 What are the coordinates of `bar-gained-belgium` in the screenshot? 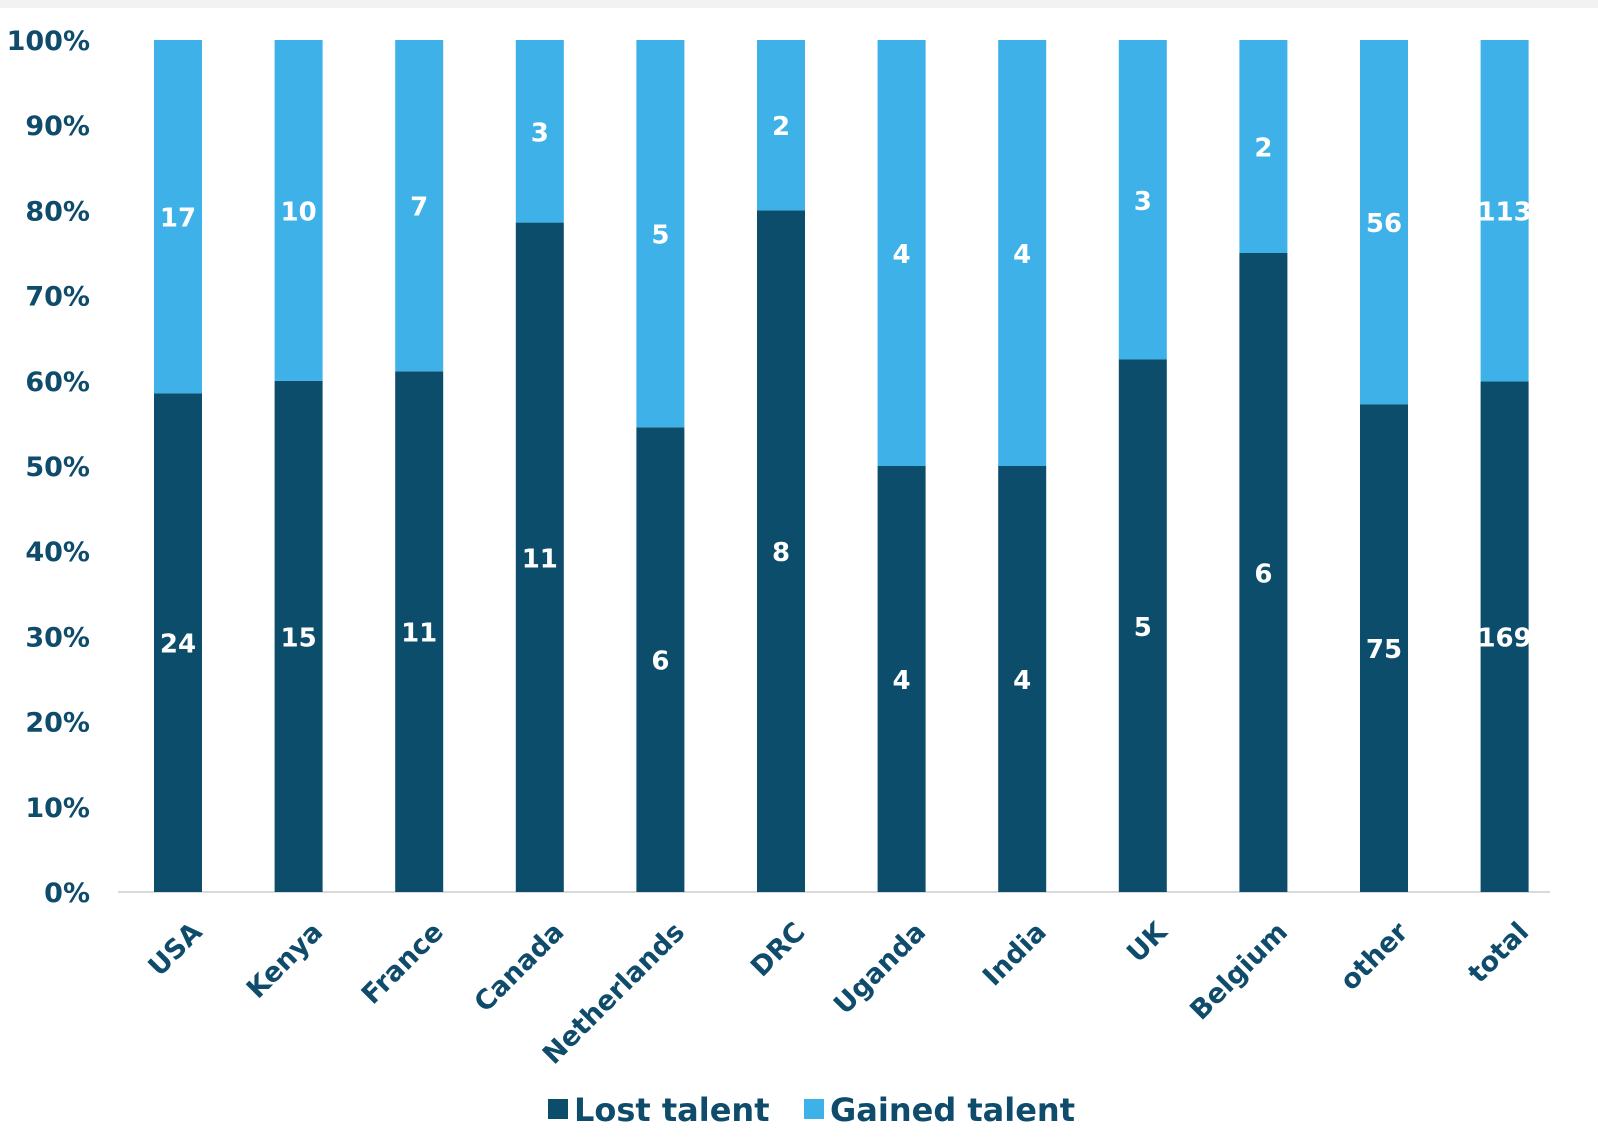 It's located at (1263, 146).